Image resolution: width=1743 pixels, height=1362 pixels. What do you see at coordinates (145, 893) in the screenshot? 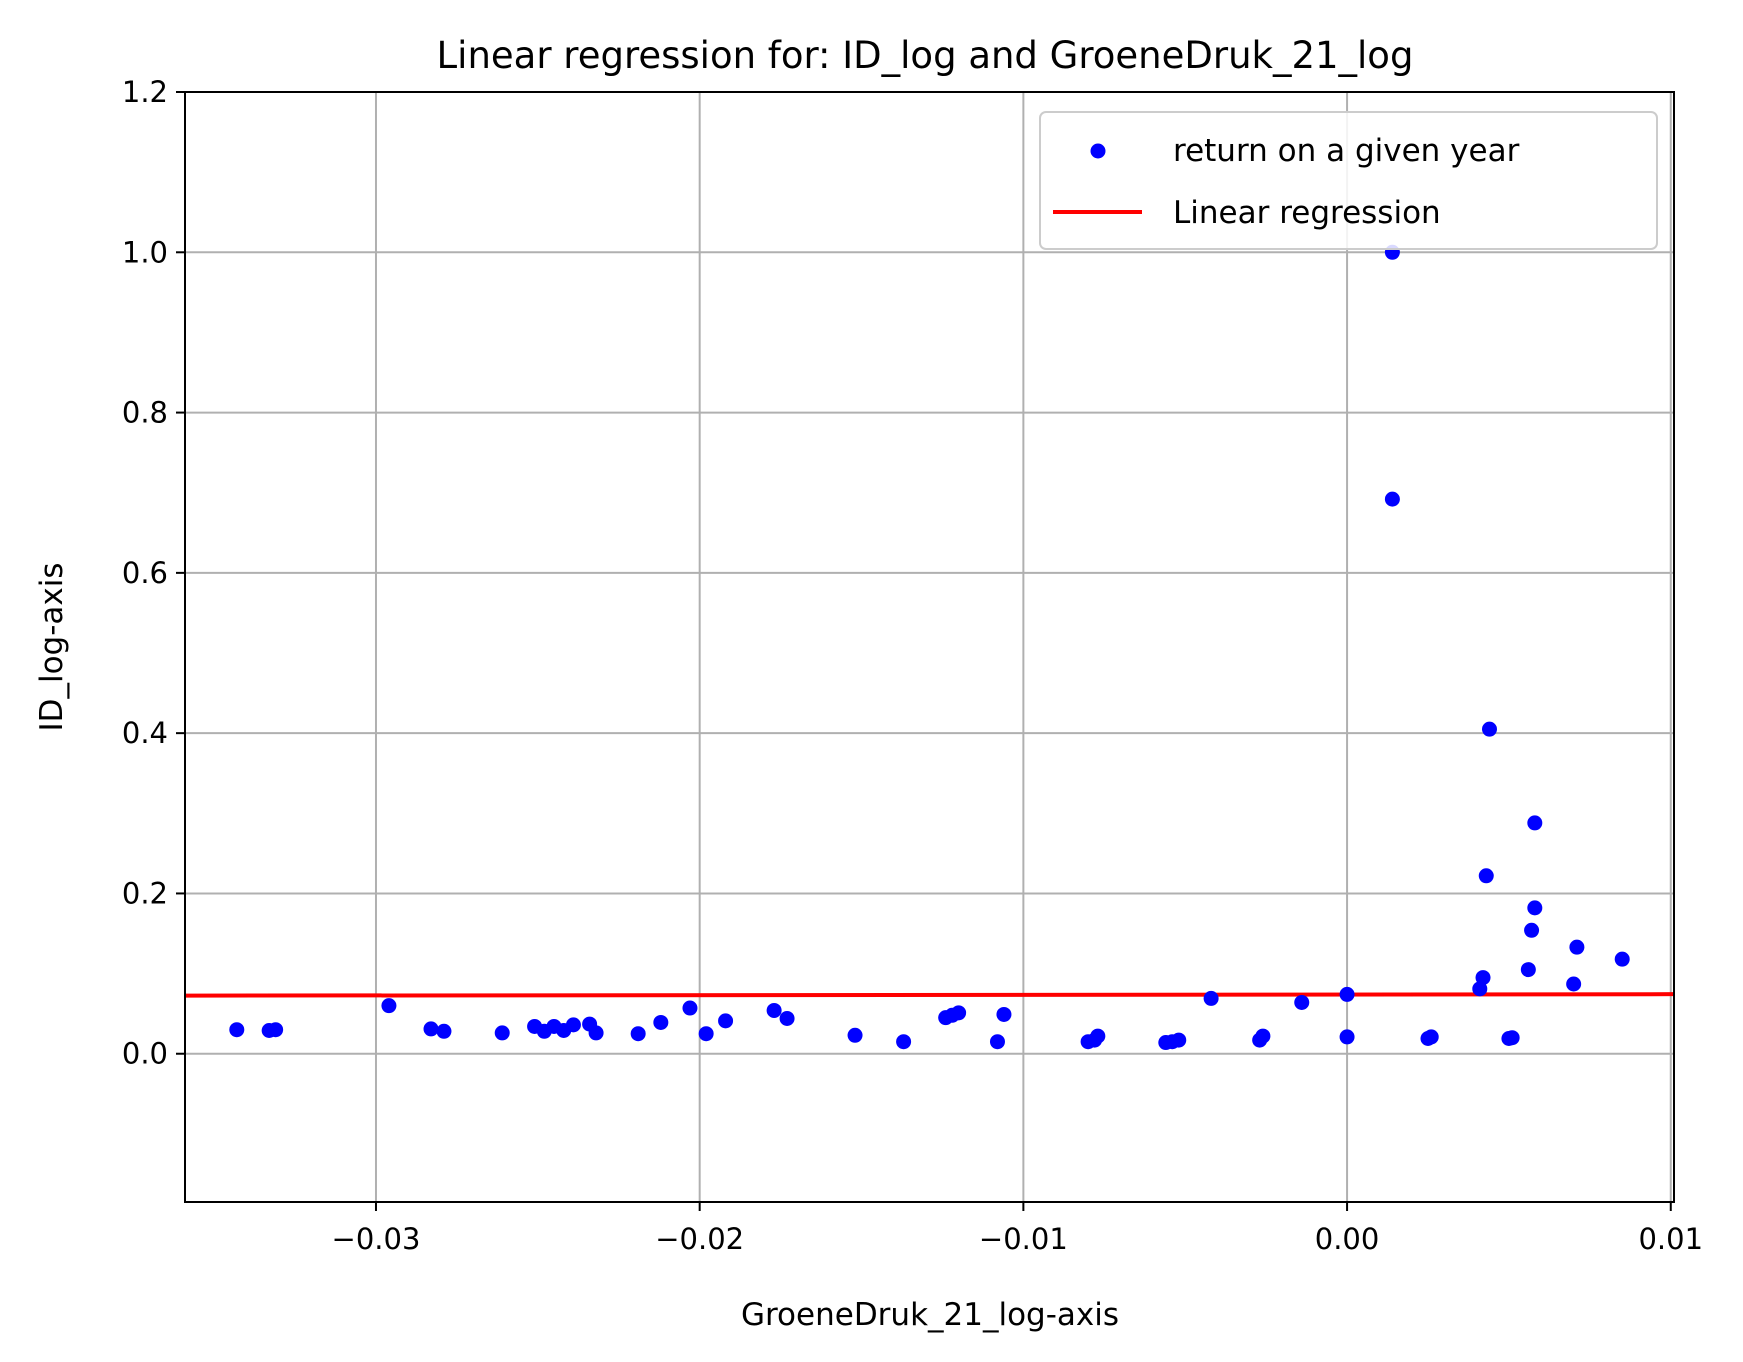
I see `y-tick-label: 0.2` at bounding box center [145, 893].